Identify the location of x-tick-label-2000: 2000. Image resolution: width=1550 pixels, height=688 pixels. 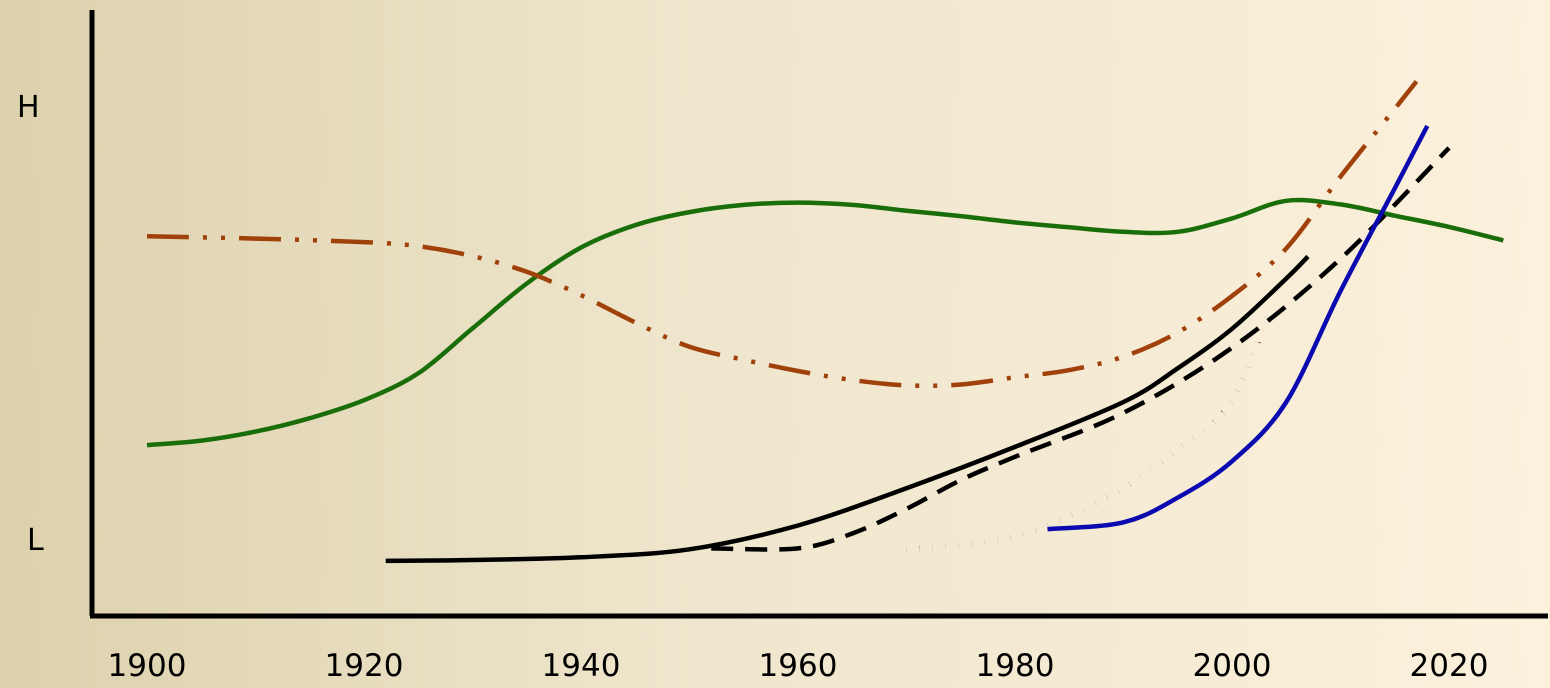
(1232, 666).